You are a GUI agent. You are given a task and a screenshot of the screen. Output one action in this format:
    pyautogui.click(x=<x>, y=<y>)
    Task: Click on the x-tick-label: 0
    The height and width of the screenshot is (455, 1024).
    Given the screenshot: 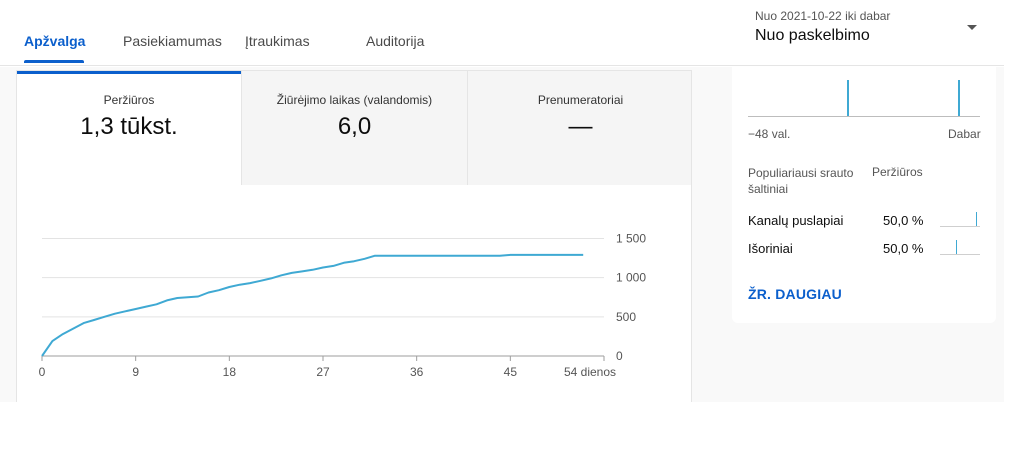 What is the action you would take?
    pyautogui.click(x=42, y=372)
    